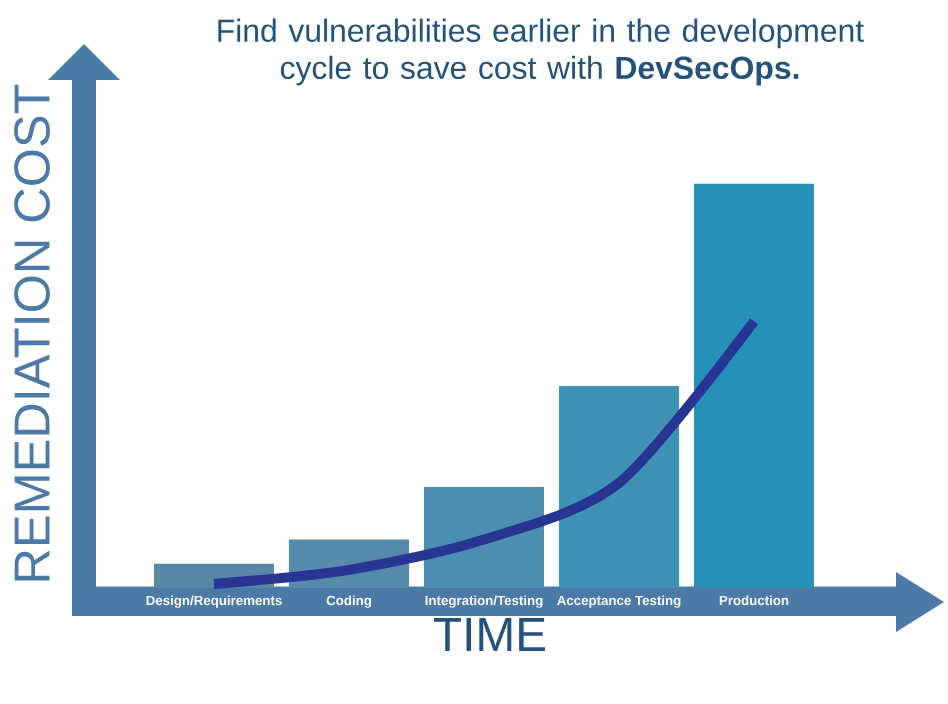  What do you see at coordinates (541, 52) in the screenshot?
I see `chart-title: Find vulnerabilities earlier in the development cycle to save cost with DevSecOps.` at bounding box center [541, 52].